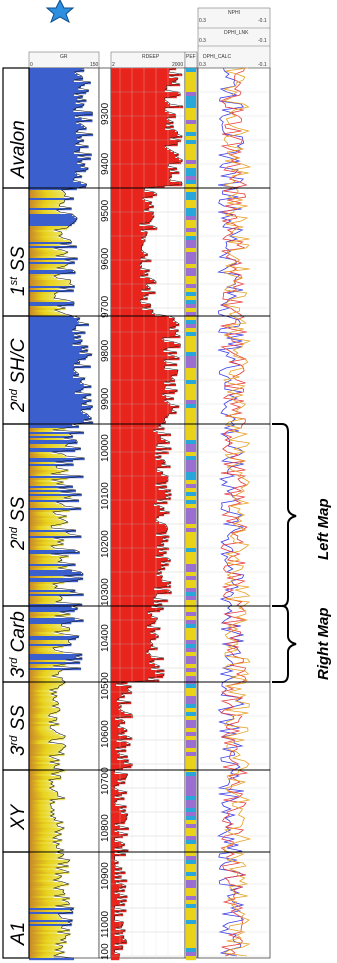 This screenshot has width=337, height=963. I want to click on zone-label-2nd-shc: 2nd SH/C, so click(18, 375).